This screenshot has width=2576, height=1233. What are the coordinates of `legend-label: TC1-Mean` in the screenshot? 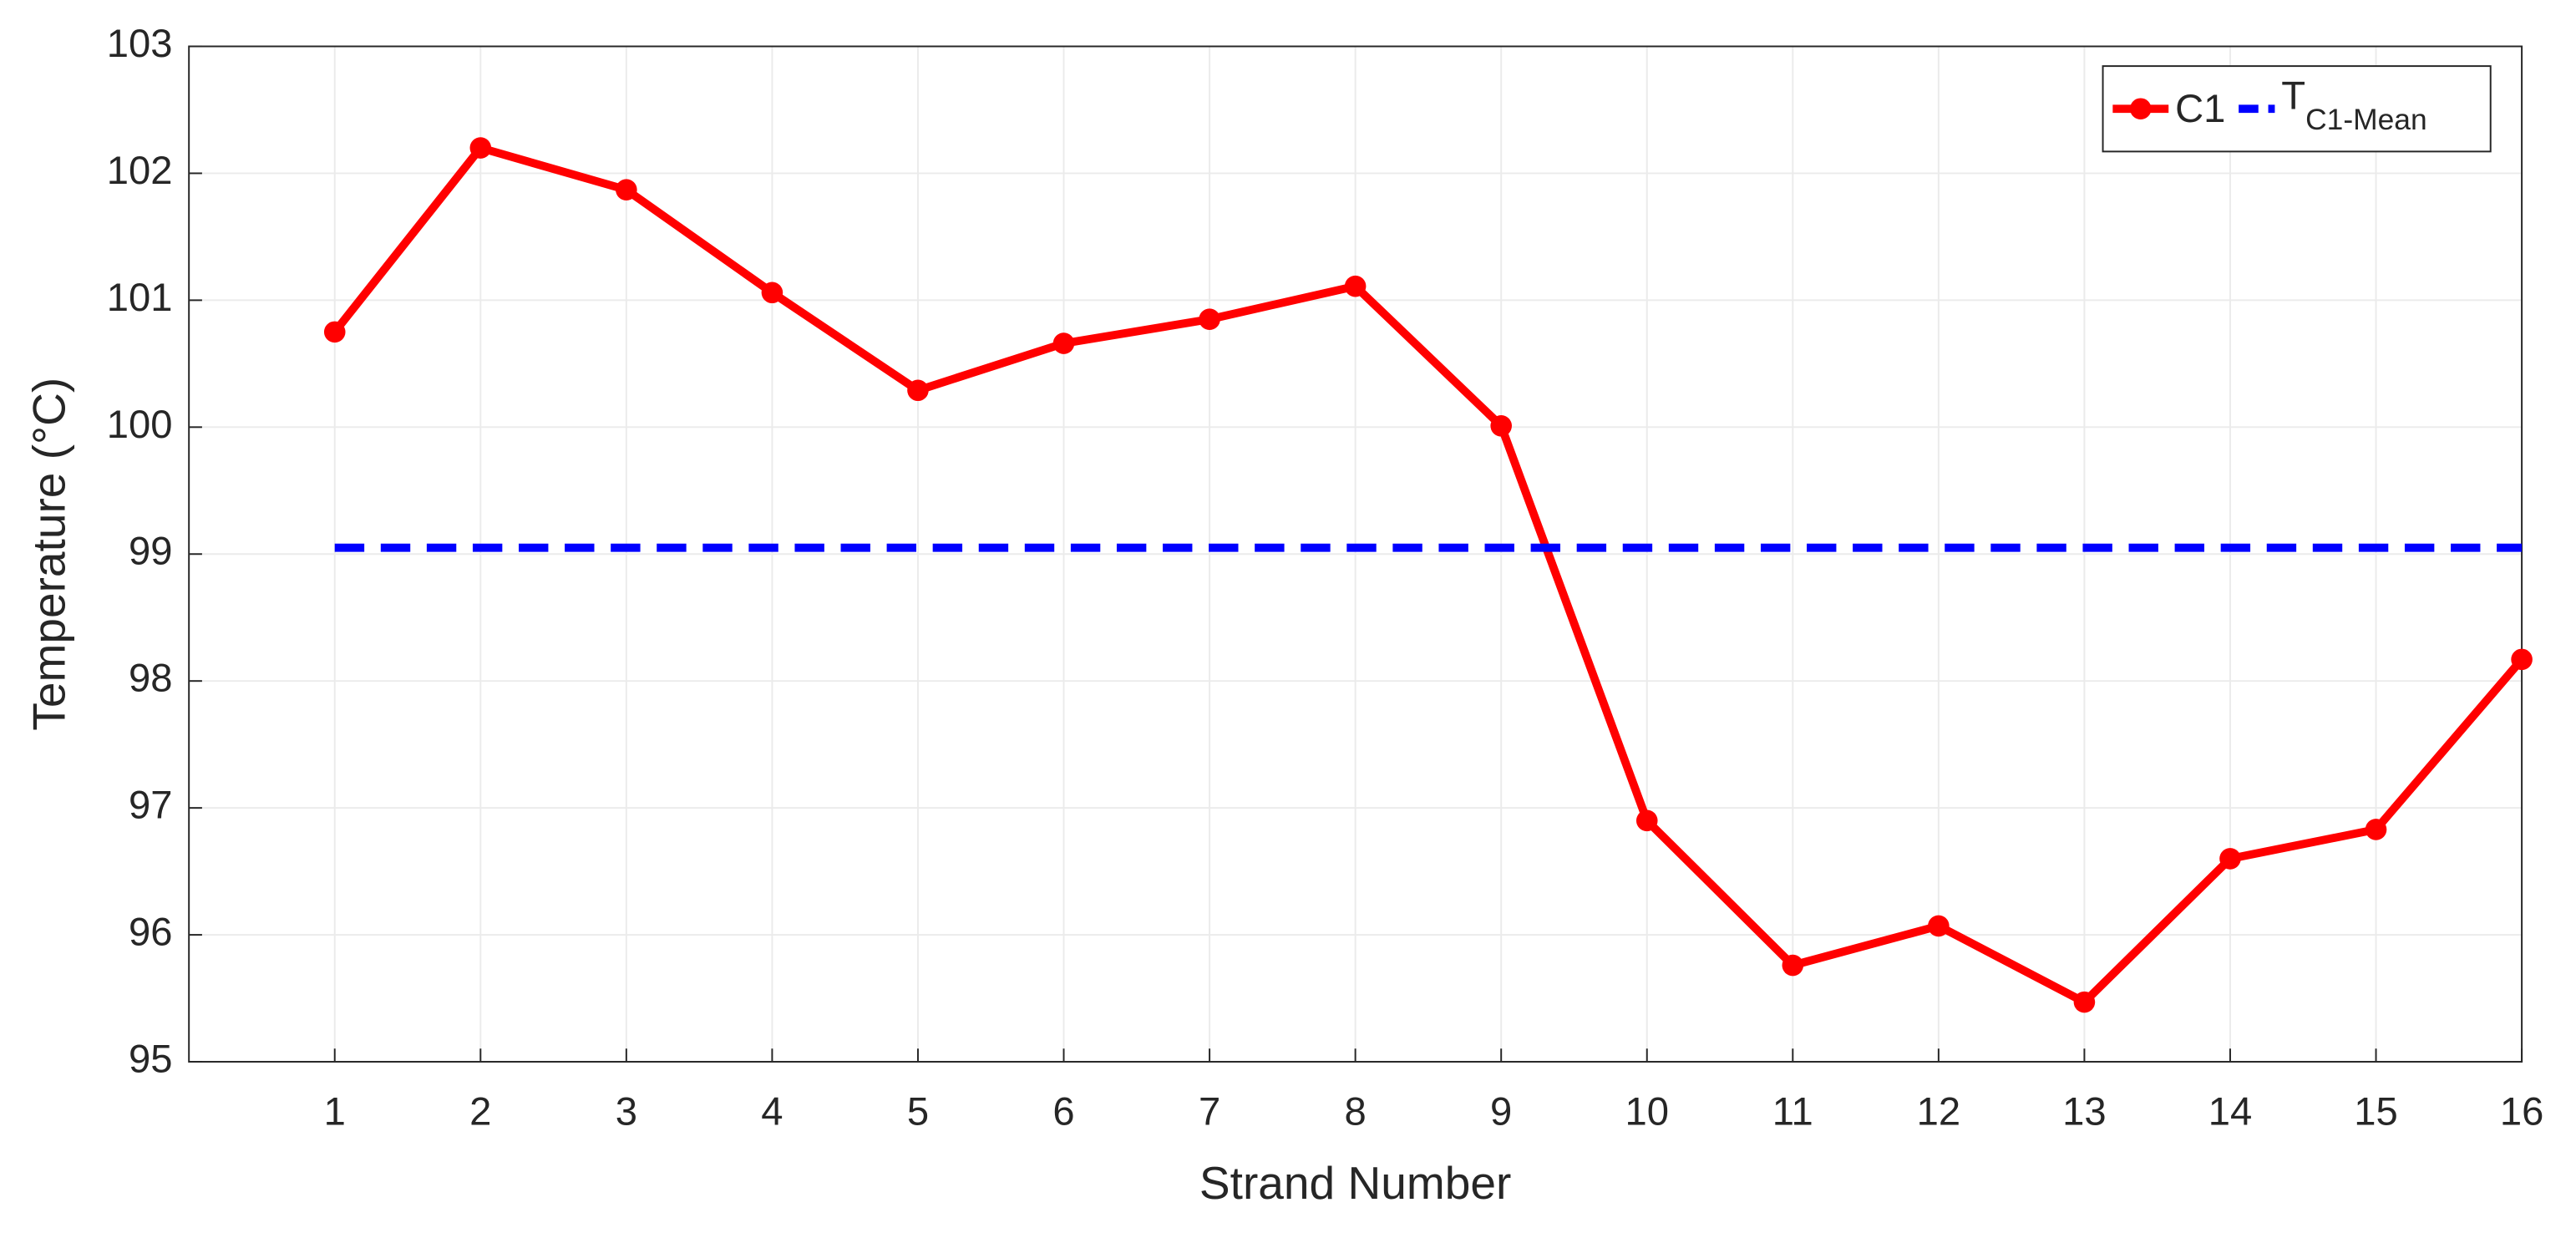 It's located at (2353, 105).